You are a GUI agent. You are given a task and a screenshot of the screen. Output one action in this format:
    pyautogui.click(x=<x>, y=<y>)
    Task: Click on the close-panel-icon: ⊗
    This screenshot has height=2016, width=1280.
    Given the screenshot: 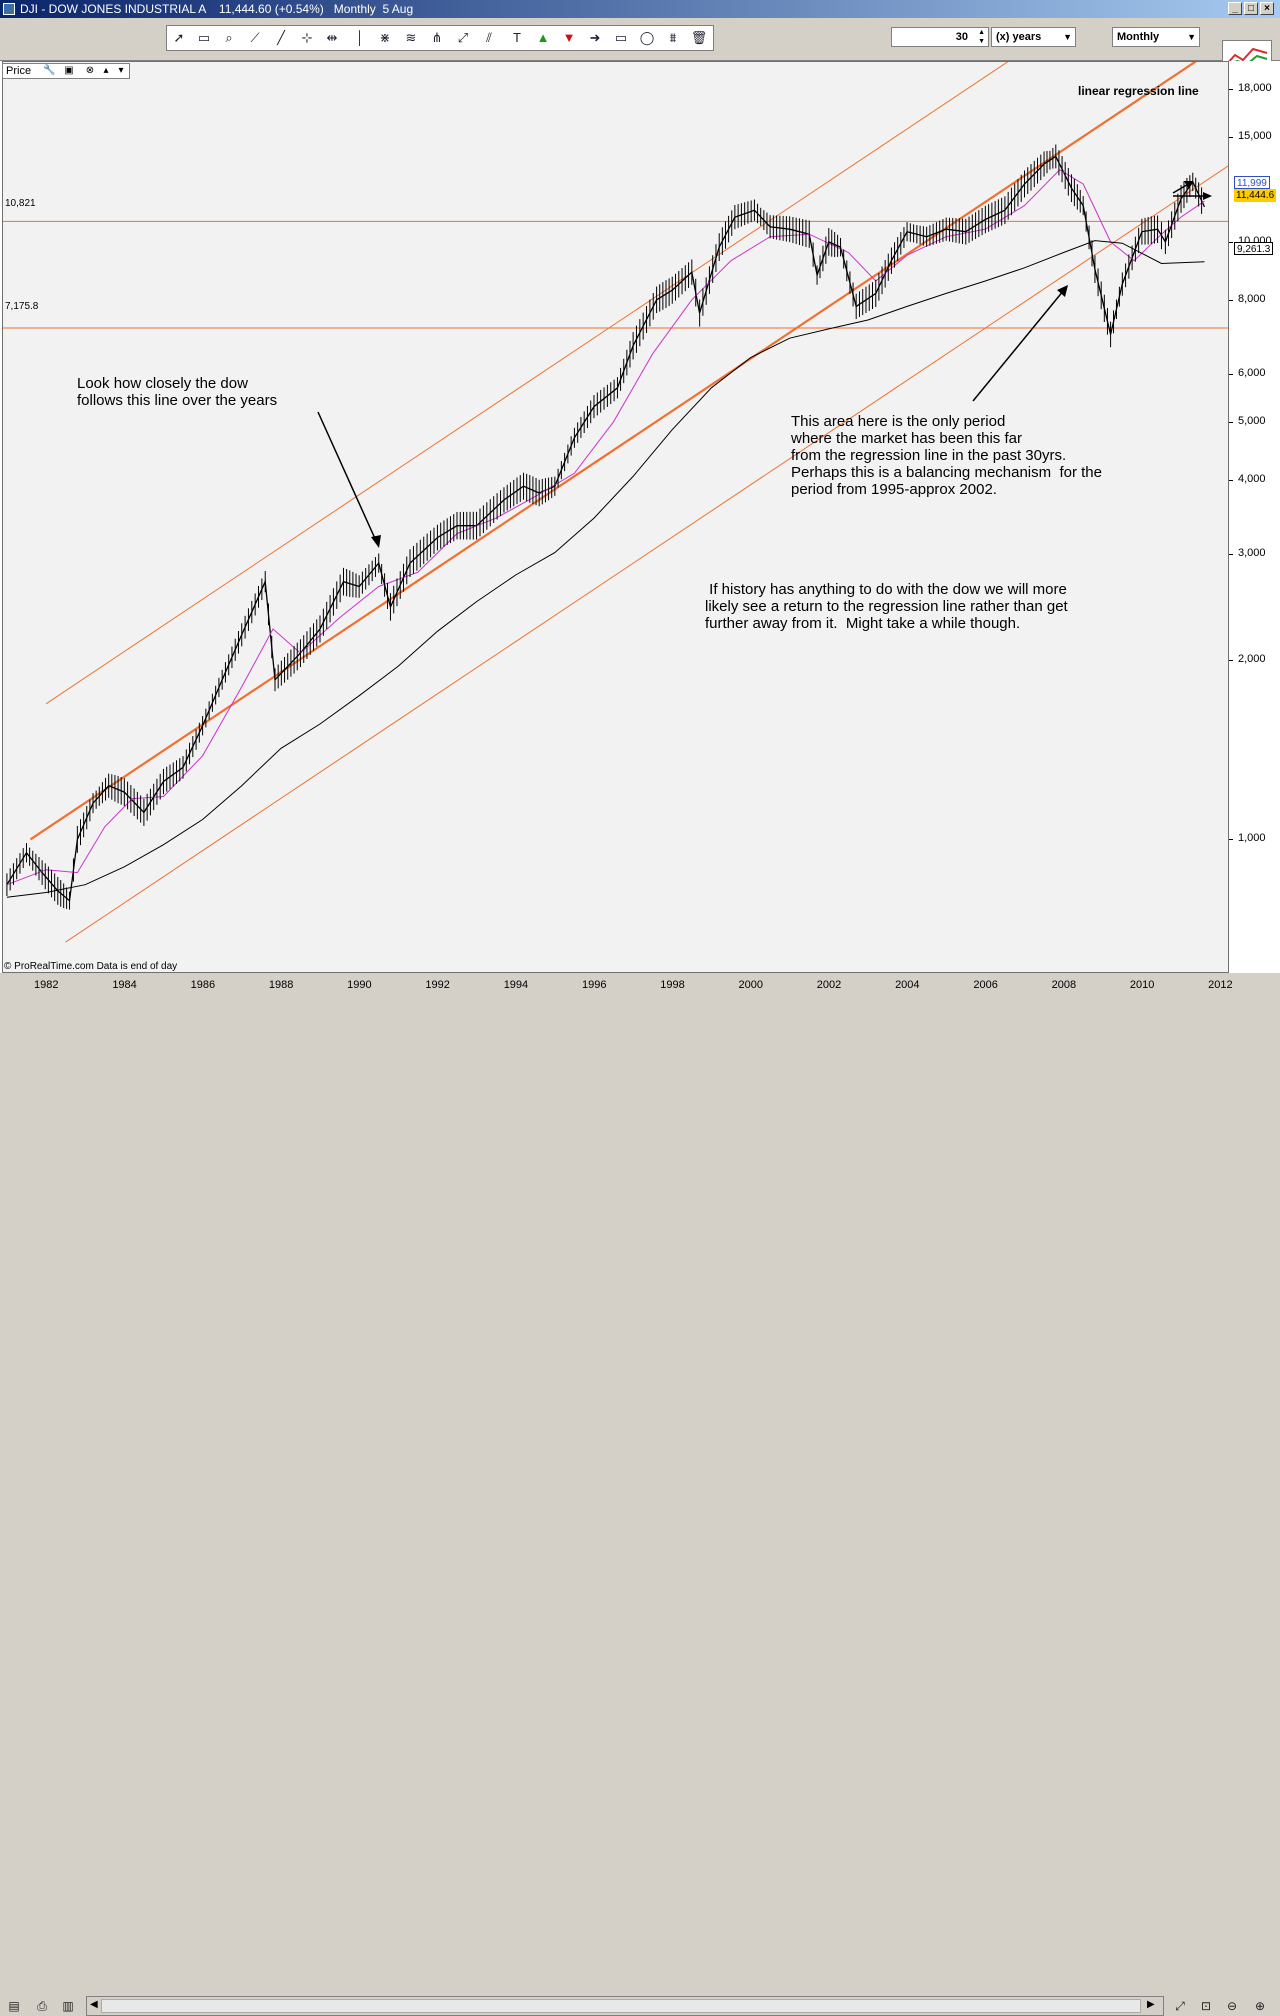 What is the action you would take?
    pyautogui.click(x=90, y=70)
    